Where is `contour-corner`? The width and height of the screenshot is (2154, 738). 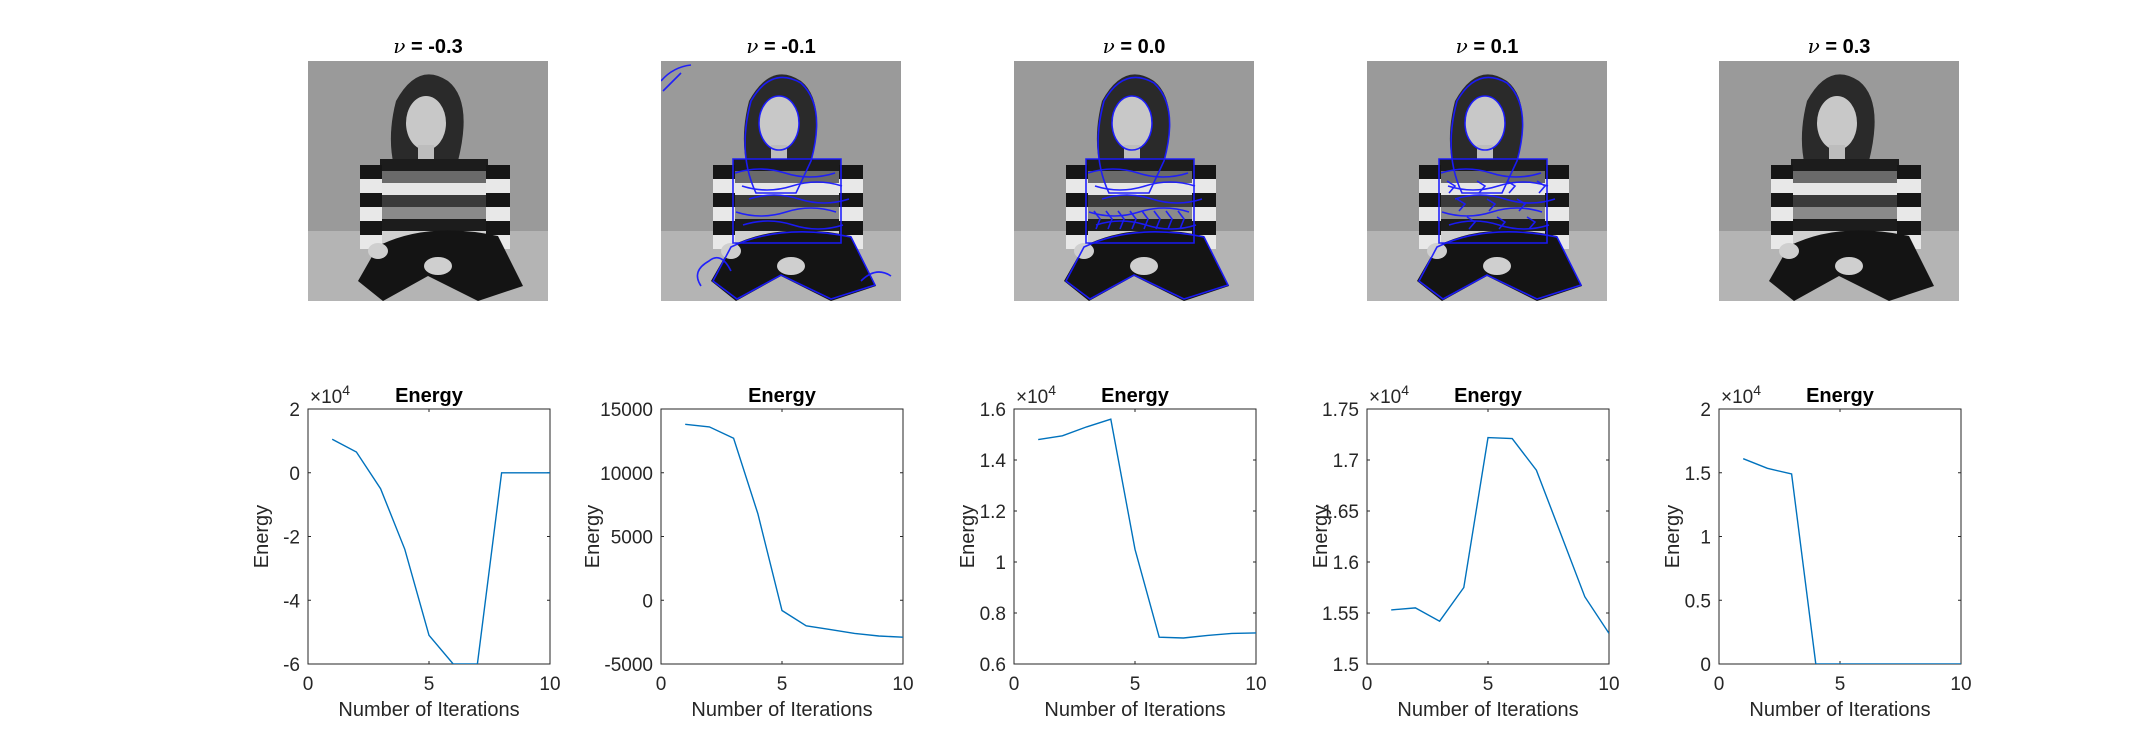 contour-corner is located at coordinates (676, 78).